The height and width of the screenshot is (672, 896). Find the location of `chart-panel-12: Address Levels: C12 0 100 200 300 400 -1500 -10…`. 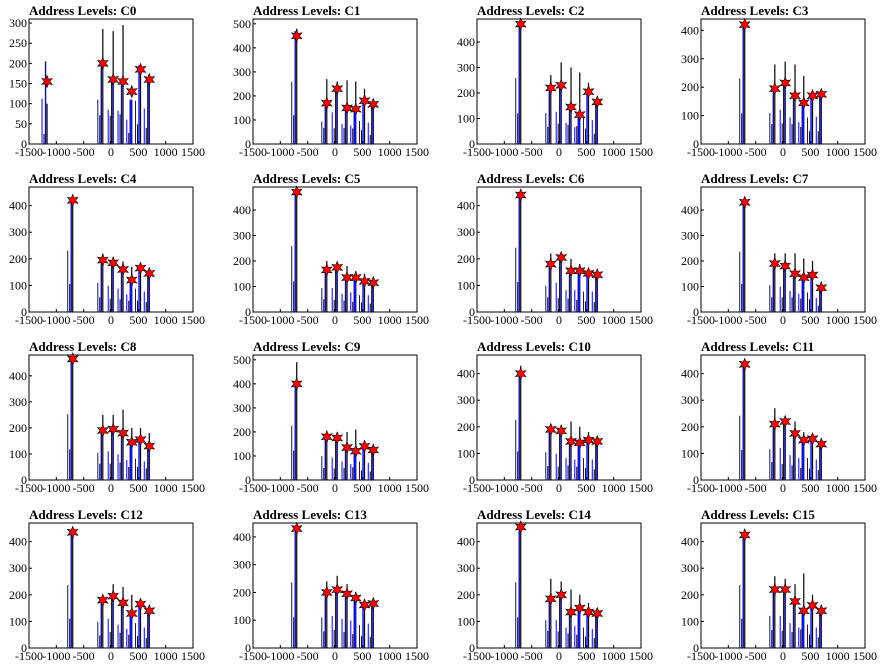

chart-panel-12: Address Levels: C12 0 100 200 300 400 -1500 -10… is located at coordinates (112, 588).